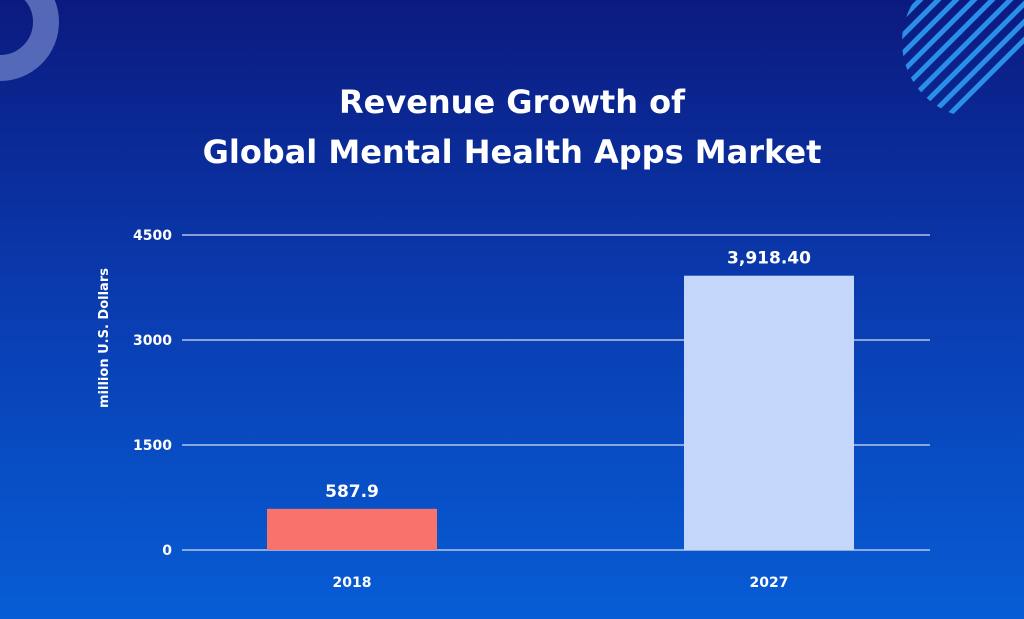 This screenshot has width=1024, height=619. Describe the element at coordinates (561, 583) in the screenshot. I see `x-axis-ticks: 2018 2027` at that location.